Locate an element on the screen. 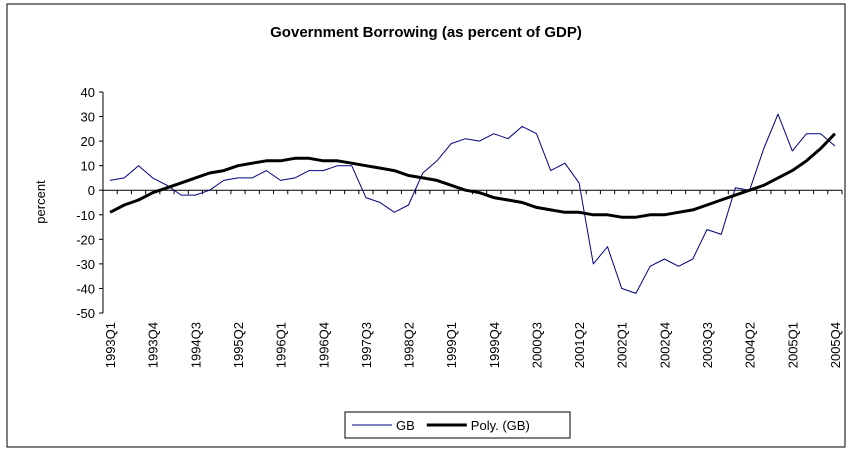  x-tick-label: 1996Q1 is located at coordinates (281, 345).